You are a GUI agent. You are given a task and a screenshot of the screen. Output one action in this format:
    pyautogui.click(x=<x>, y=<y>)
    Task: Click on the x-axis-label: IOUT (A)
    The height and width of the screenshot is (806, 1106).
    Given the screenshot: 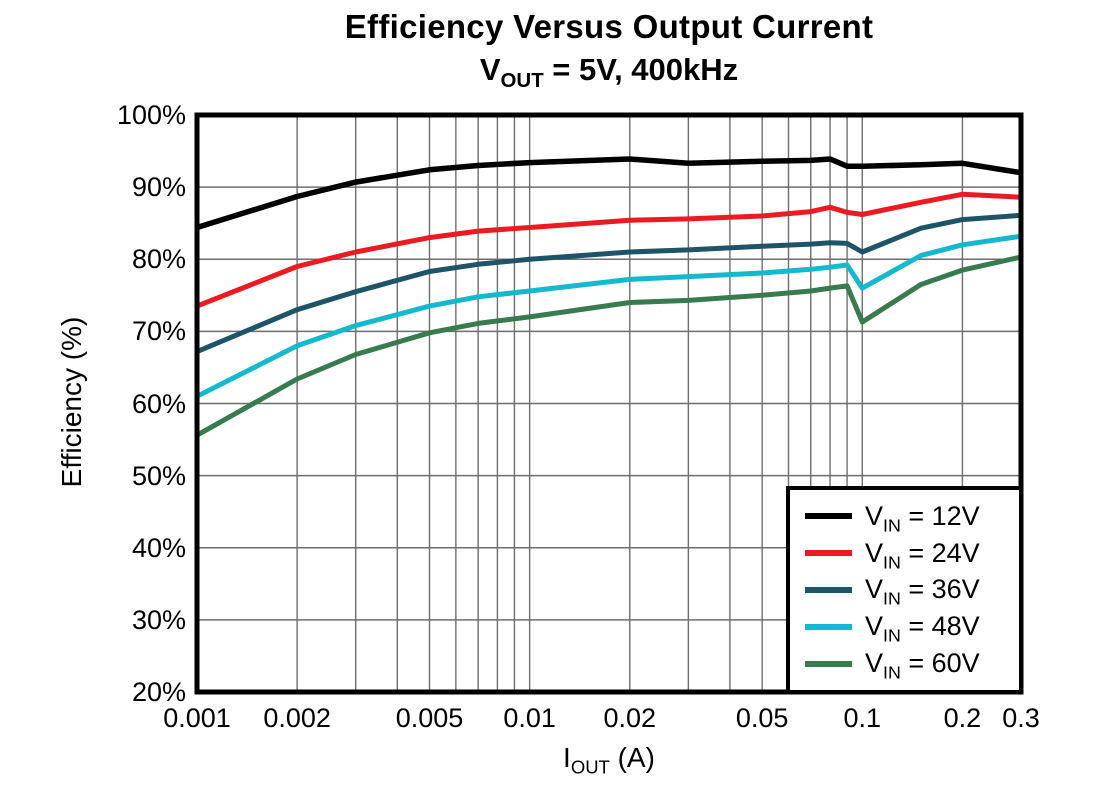 What is the action you would take?
    pyautogui.click(x=609, y=759)
    